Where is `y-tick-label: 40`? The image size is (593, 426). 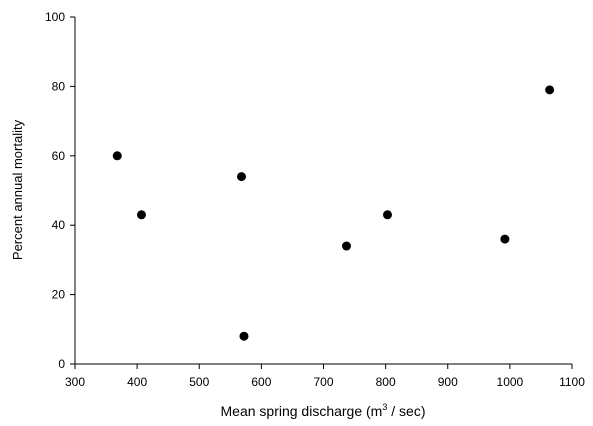 y-tick-label: 40 is located at coordinates (59, 225).